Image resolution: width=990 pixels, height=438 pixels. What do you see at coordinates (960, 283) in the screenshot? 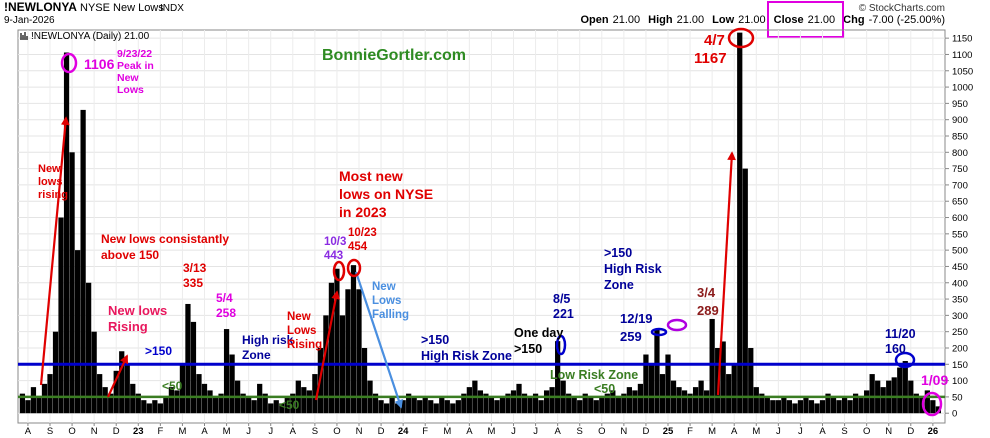
I see `y-tick-label: 400` at bounding box center [960, 283].